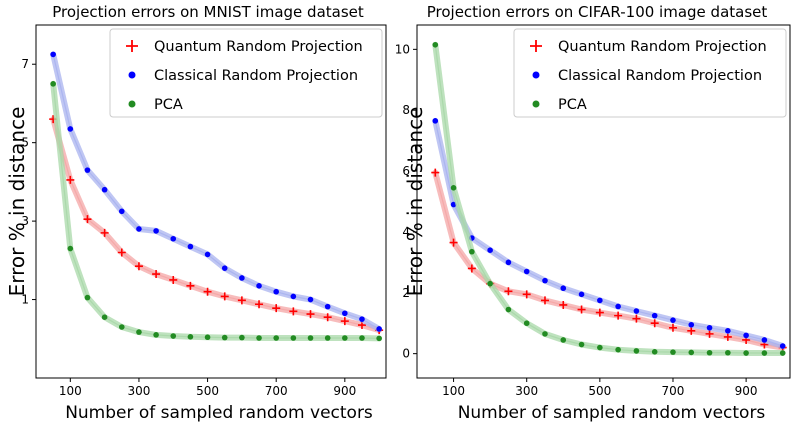  I want to click on x-tick-label: 900, so click(344, 391).